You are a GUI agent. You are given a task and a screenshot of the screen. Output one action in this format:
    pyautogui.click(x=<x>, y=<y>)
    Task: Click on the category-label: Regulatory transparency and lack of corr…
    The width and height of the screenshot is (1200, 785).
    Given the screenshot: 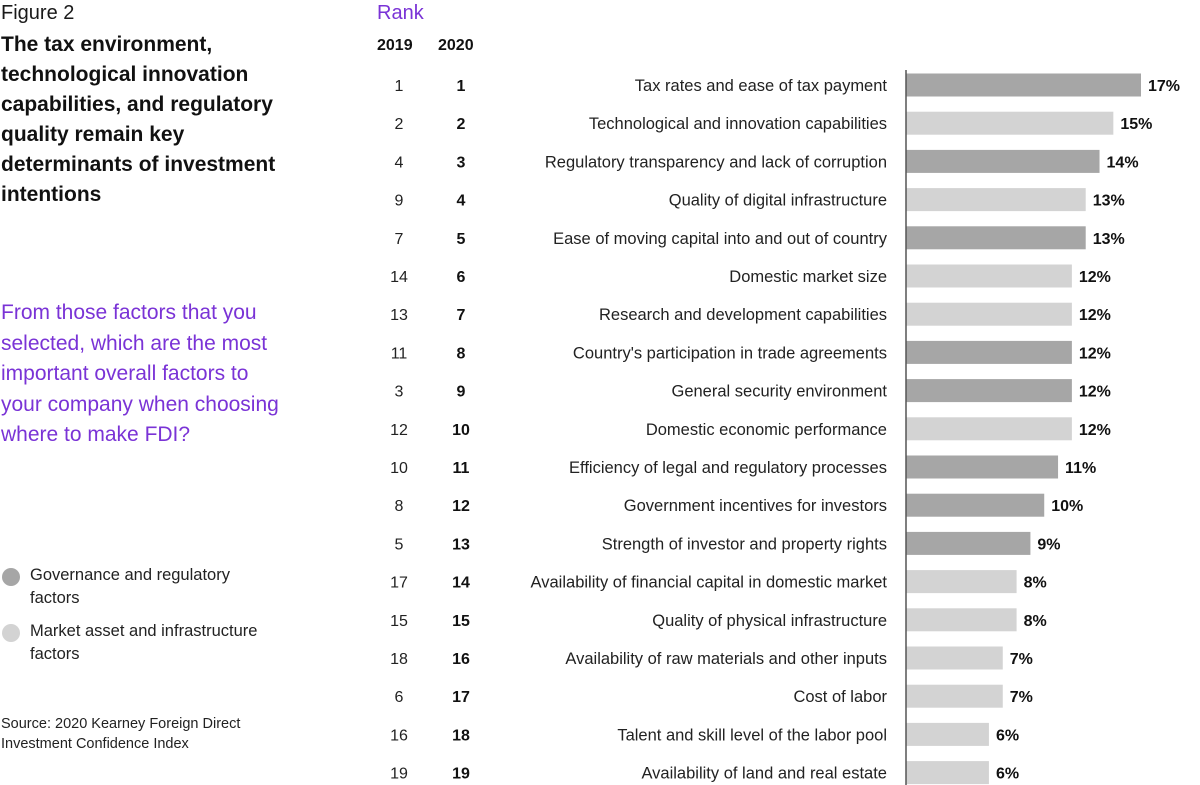 What is the action you would take?
    pyautogui.click(x=716, y=162)
    